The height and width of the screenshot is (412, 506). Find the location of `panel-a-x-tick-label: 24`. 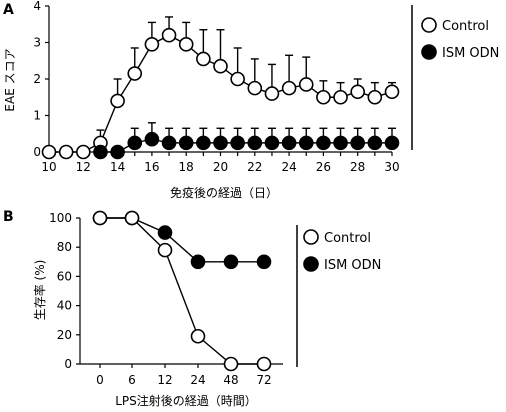

panel-a-x-tick-label: 24 is located at coordinates (288, 167).